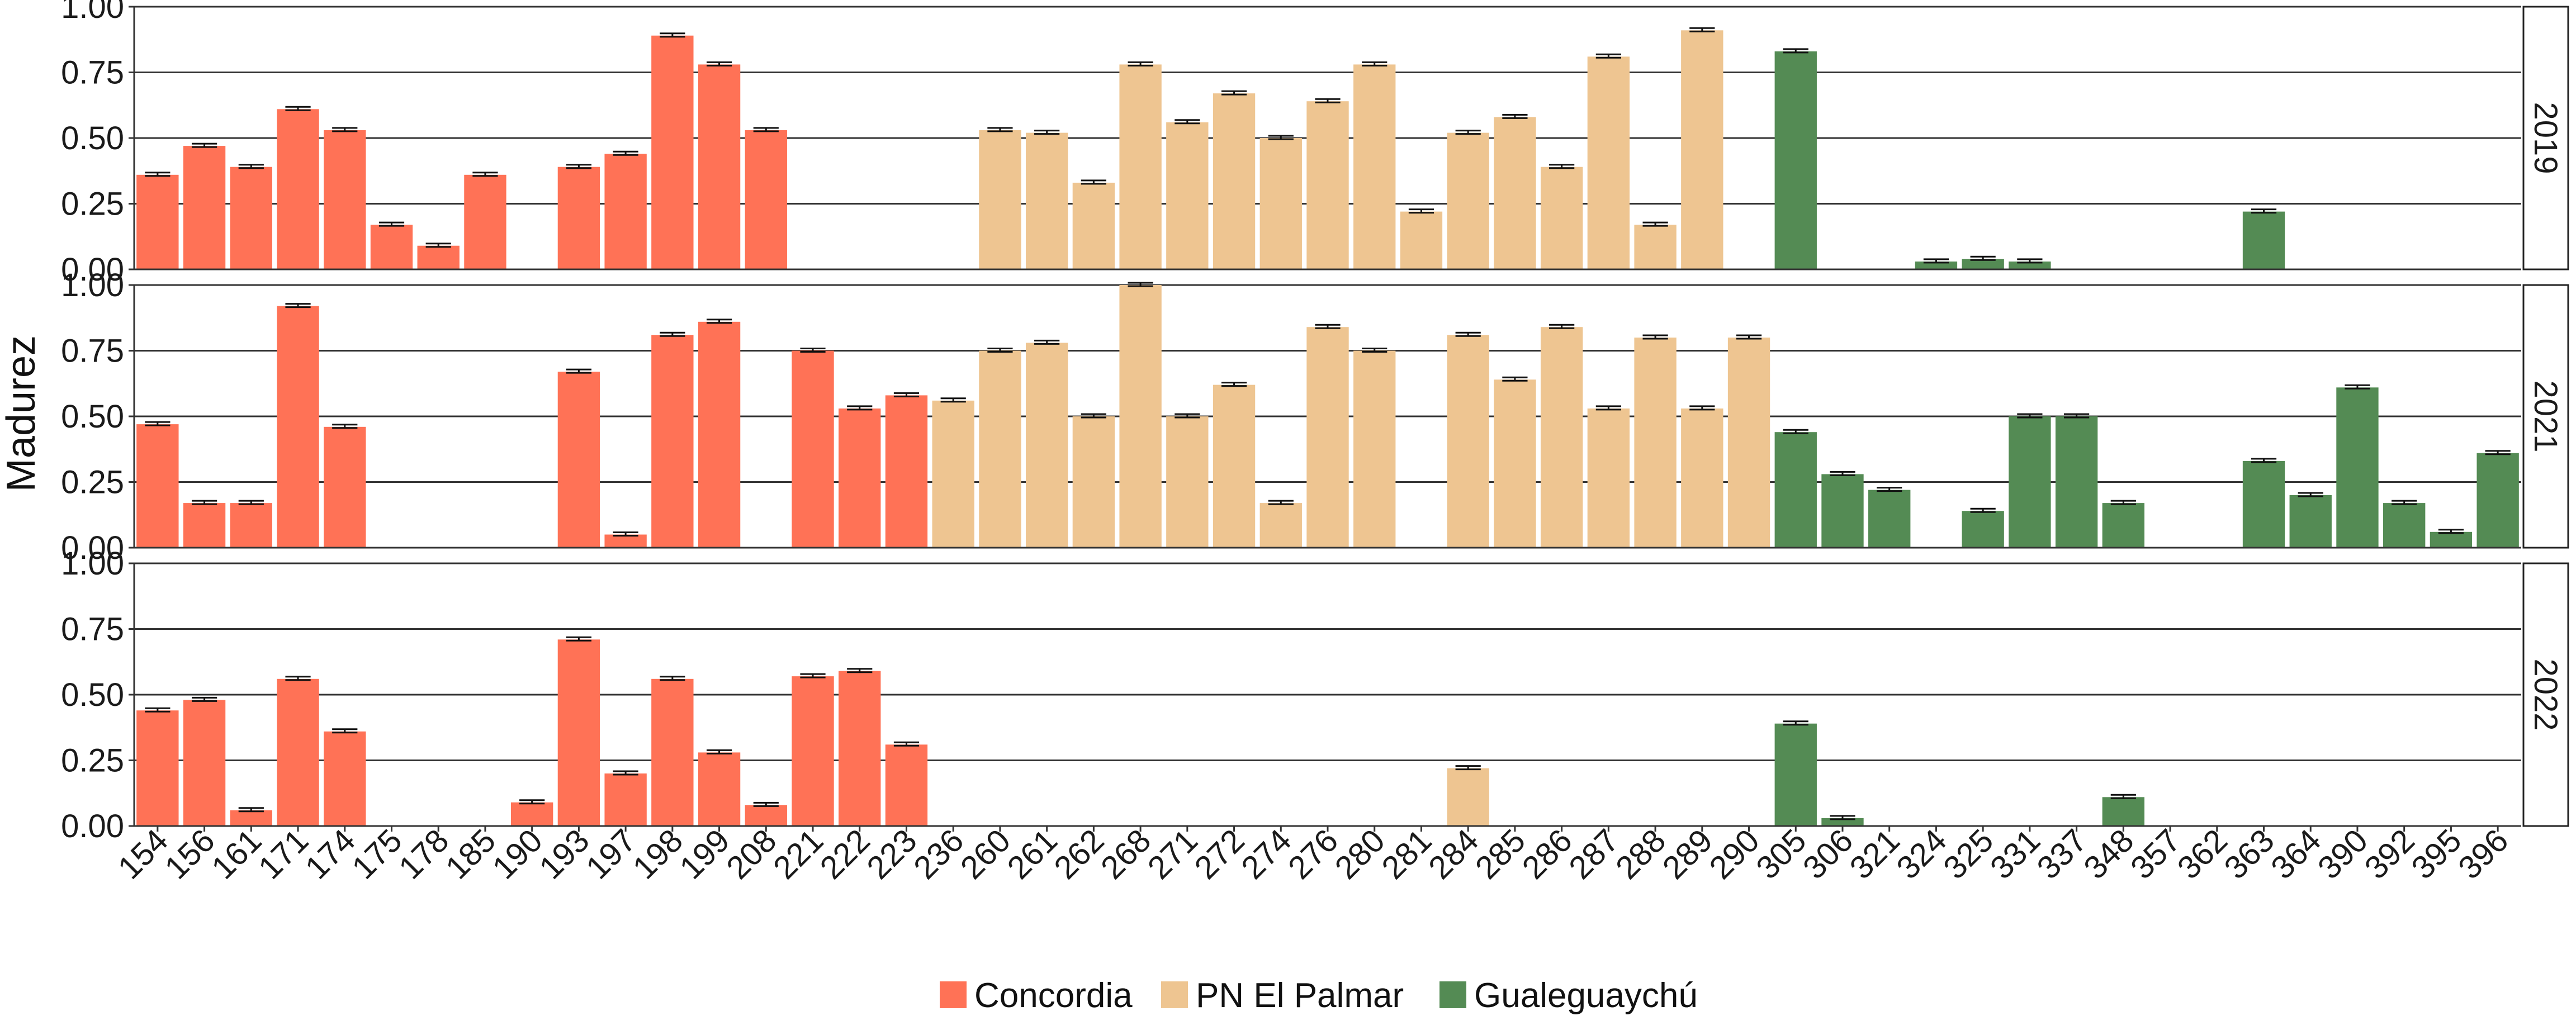 This screenshot has width=2576, height=1030. What do you see at coordinates (2483, 854) in the screenshot?
I see `x-tick-label: 396` at bounding box center [2483, 854].